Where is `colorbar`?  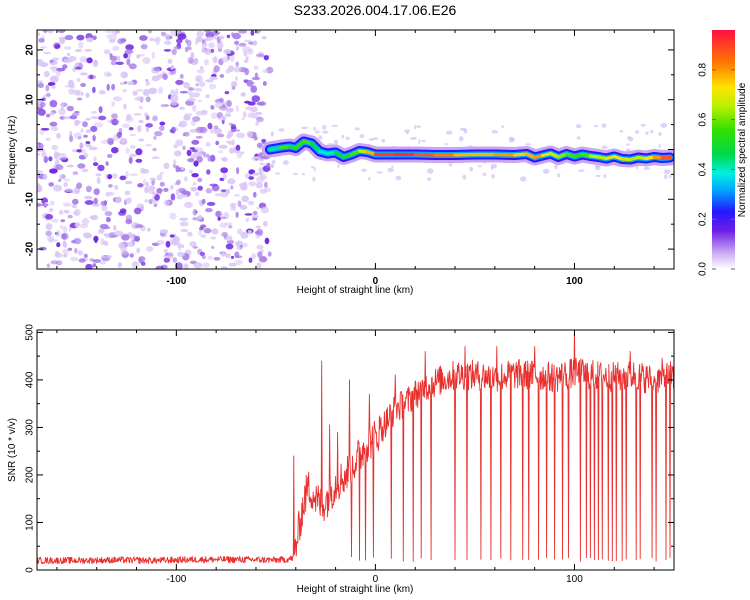
colorbar is located at coordinates (723, 149).